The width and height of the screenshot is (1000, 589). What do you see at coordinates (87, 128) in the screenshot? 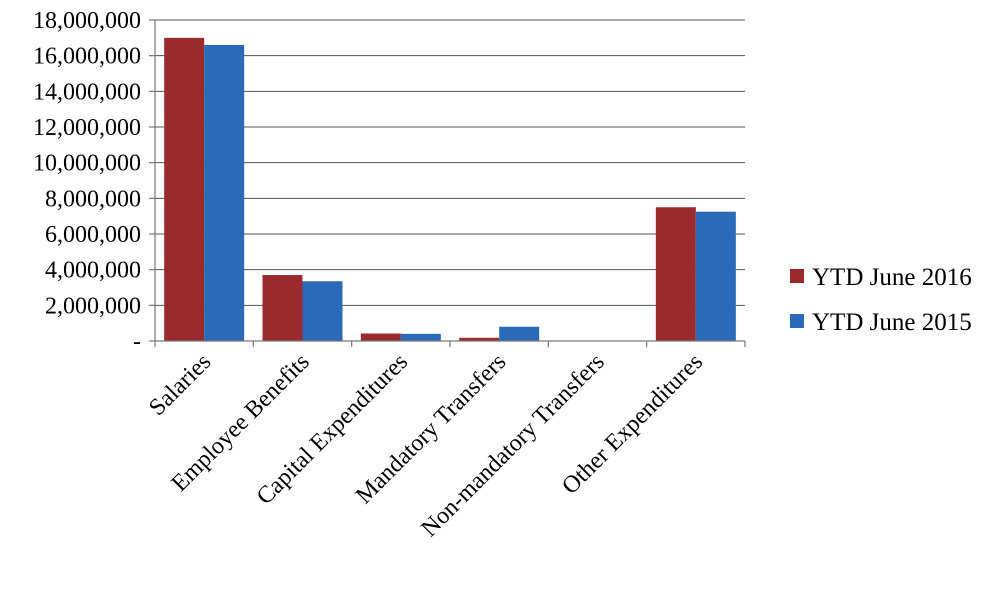
I see `y-tick-label: 12,000,000` at bounding box center [87, 128].